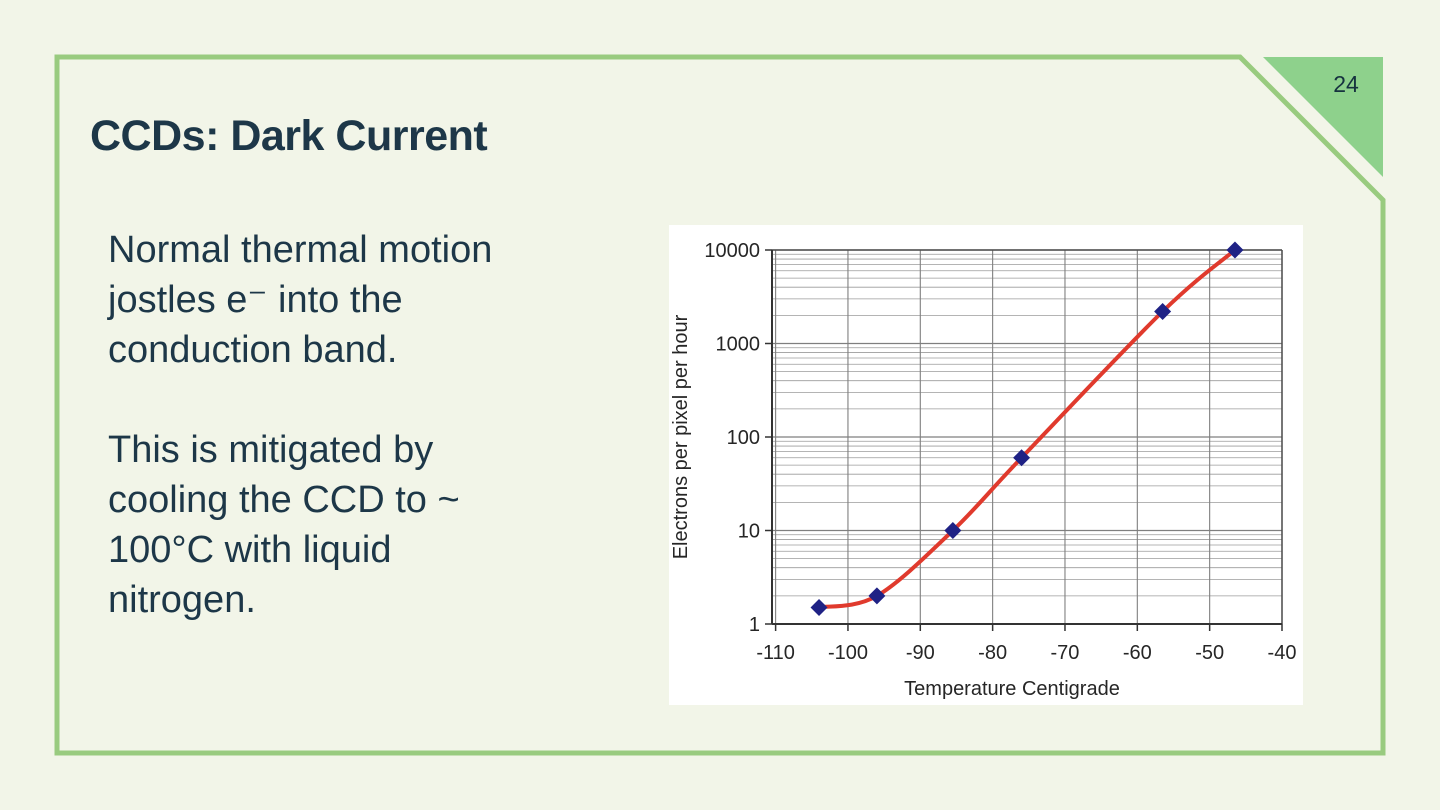  I want to click on x-axis-title: Temperature Centigrade, so click(1012, 689).